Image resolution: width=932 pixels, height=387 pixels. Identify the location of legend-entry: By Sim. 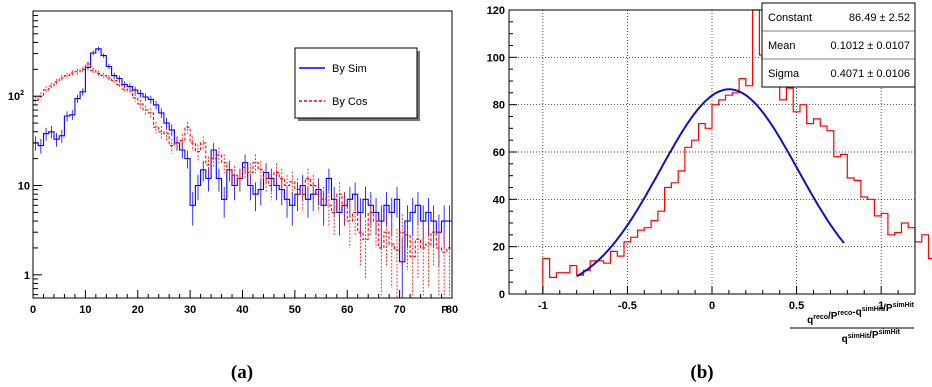
(349, 69).